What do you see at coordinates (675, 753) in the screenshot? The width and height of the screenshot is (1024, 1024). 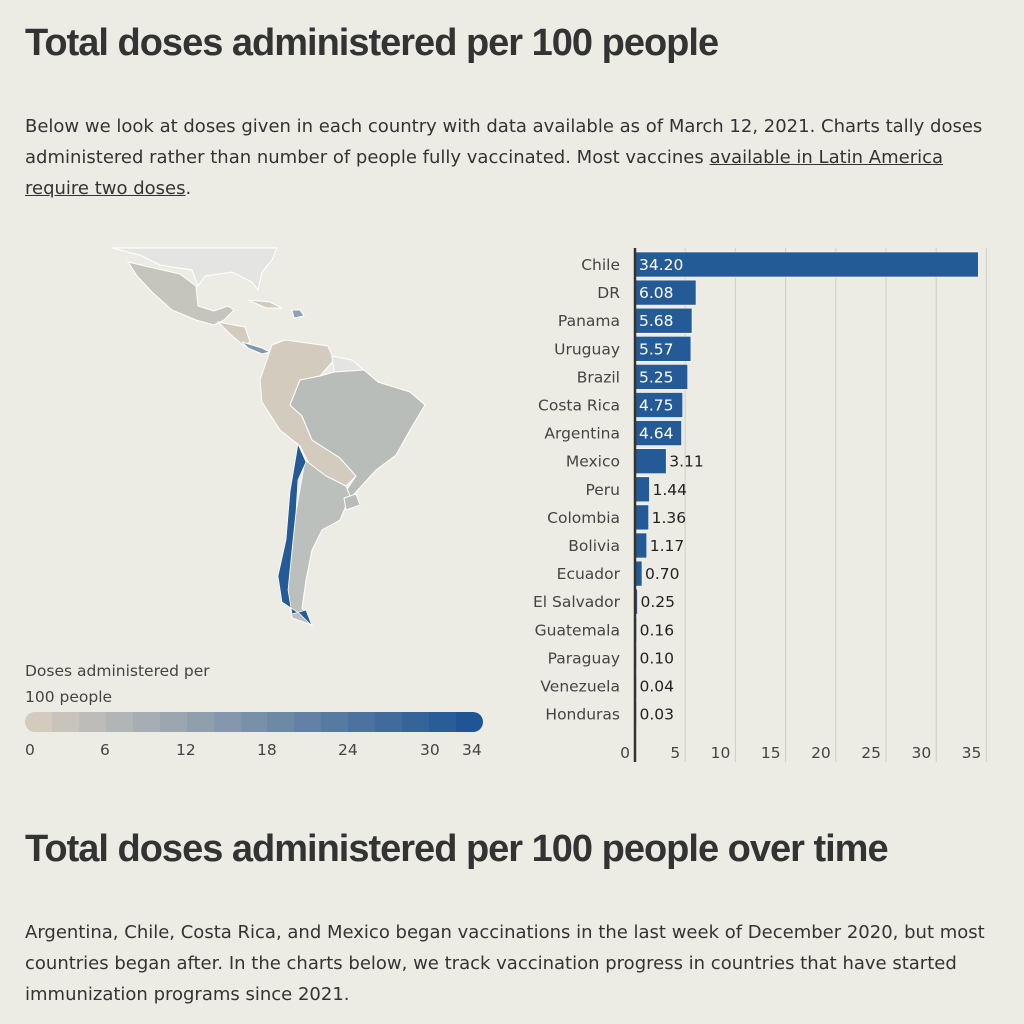 I see `x-tick-label: 5` at bounding box center [675, 753].